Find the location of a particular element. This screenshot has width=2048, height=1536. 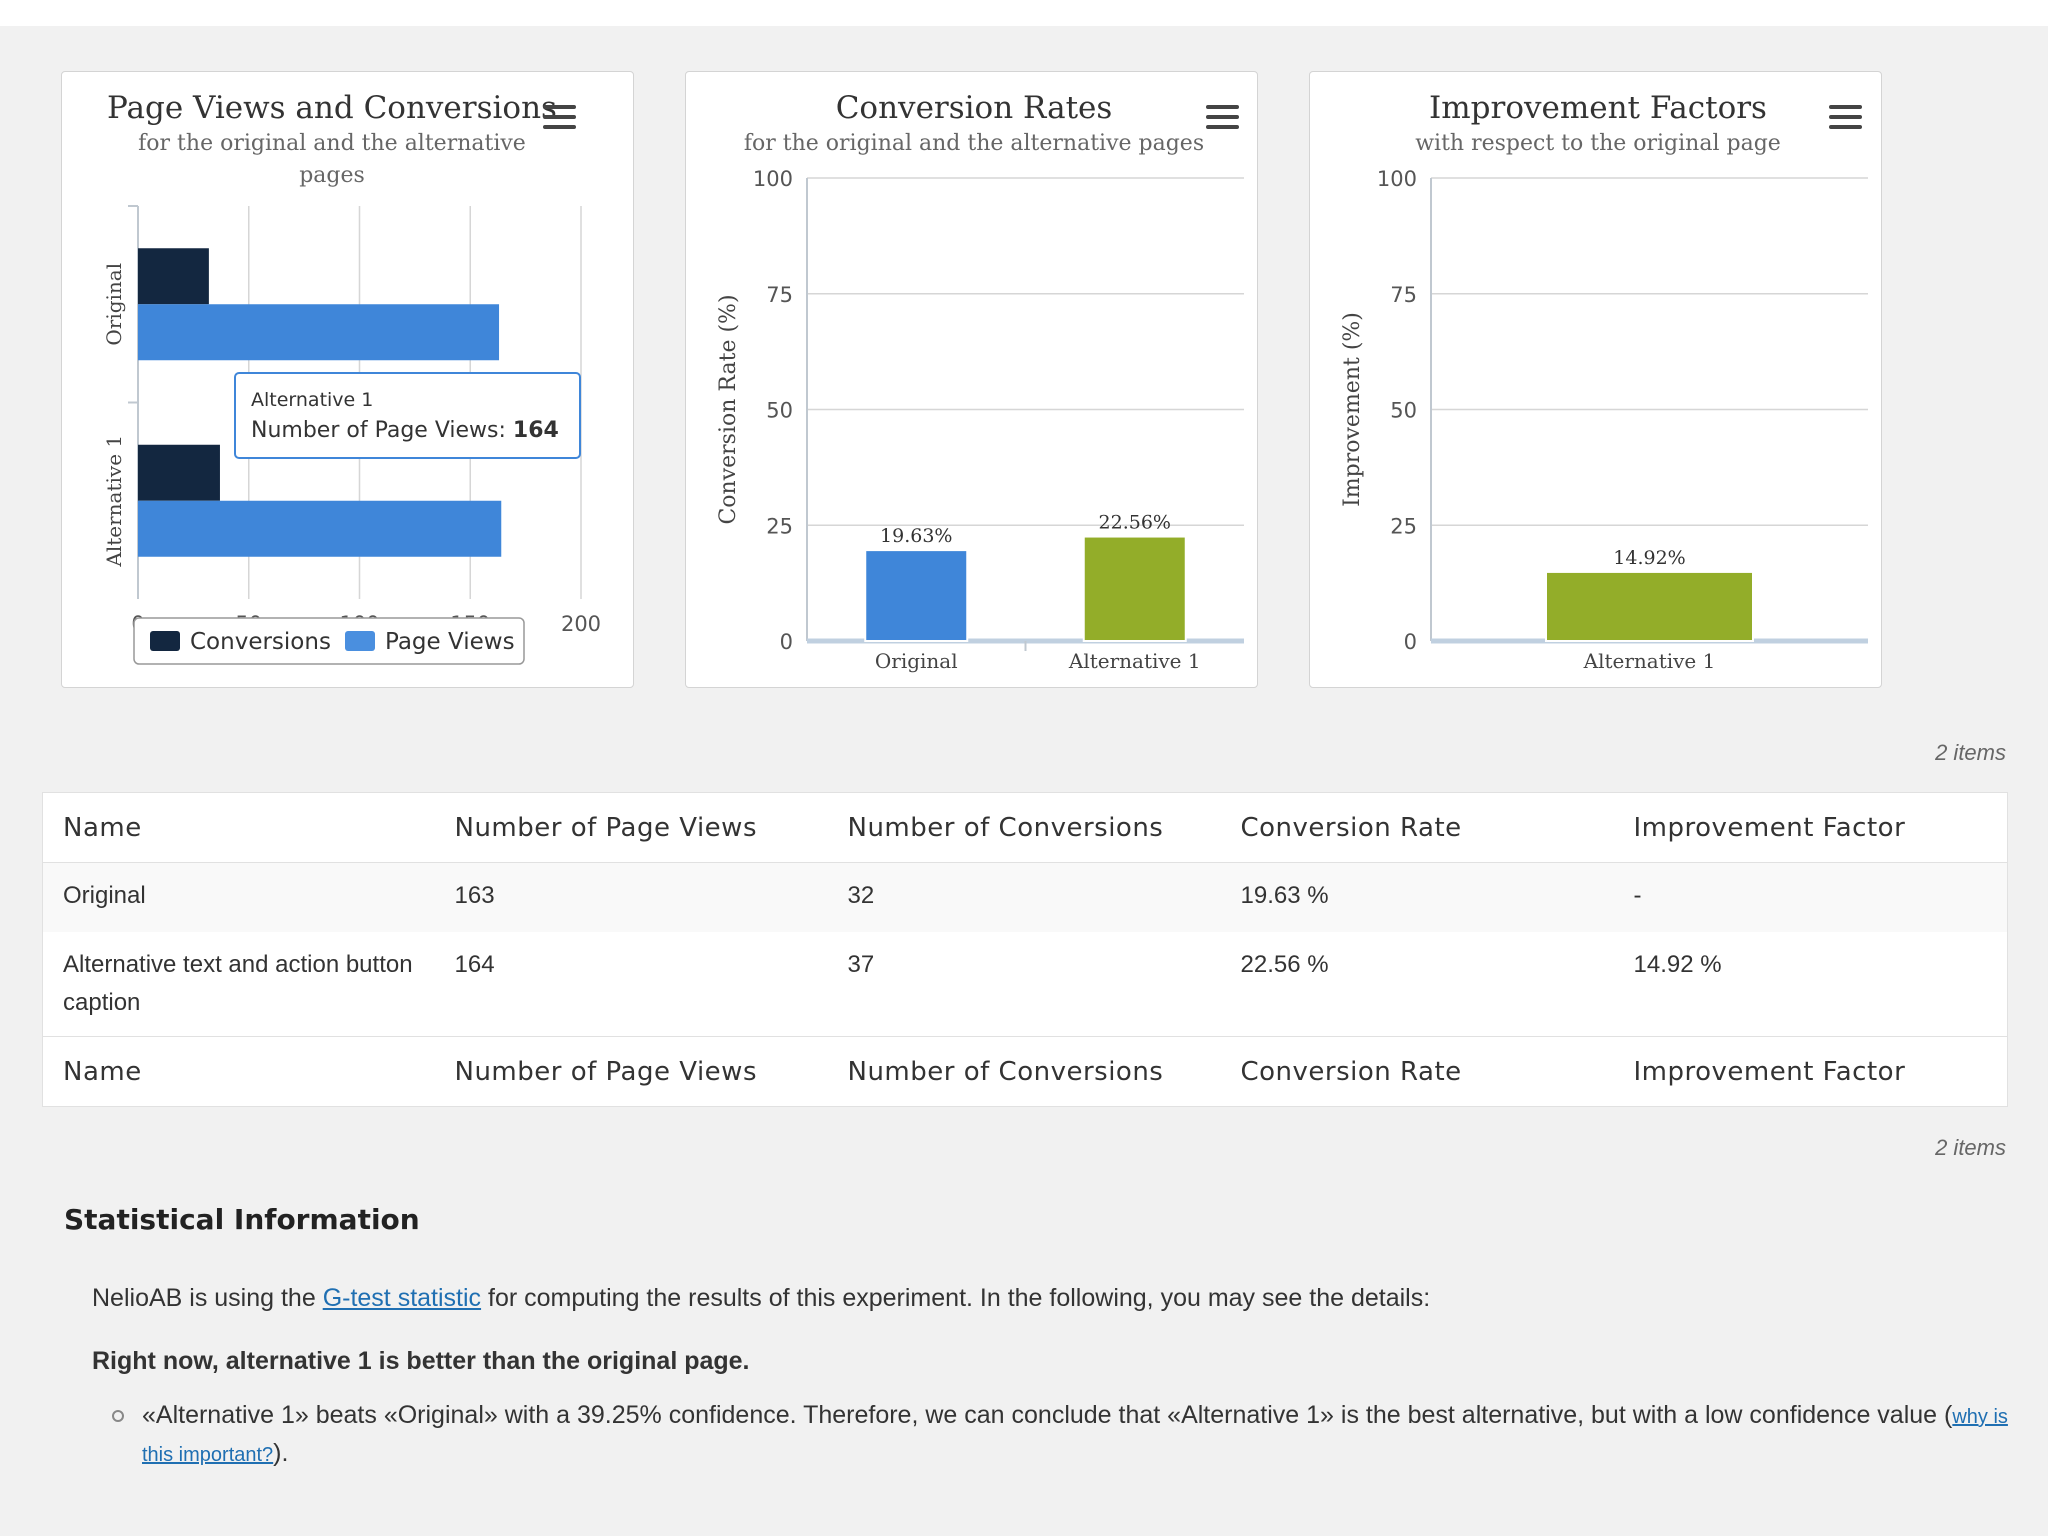

chart-legend: Conversions Page Views is located at coordinates (329, 641).